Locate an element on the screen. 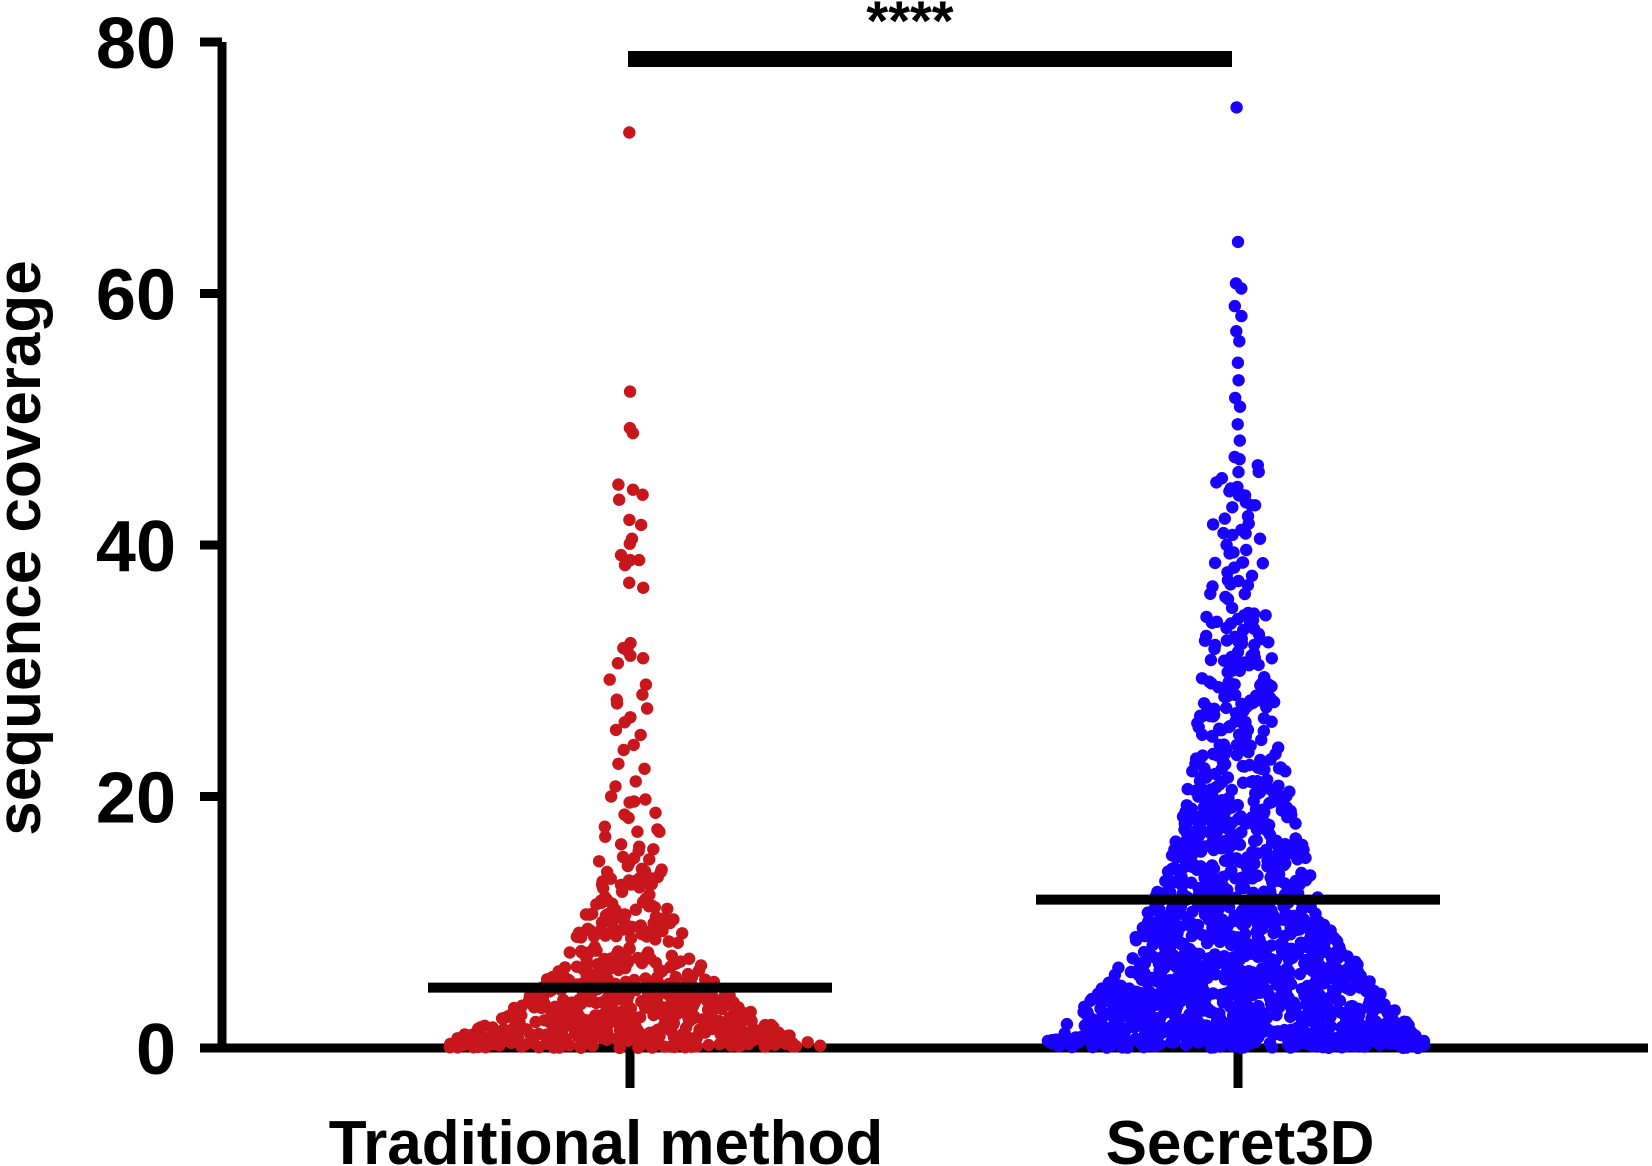  y-tick-label-0: 0 is located at coordinates (156, 1050).